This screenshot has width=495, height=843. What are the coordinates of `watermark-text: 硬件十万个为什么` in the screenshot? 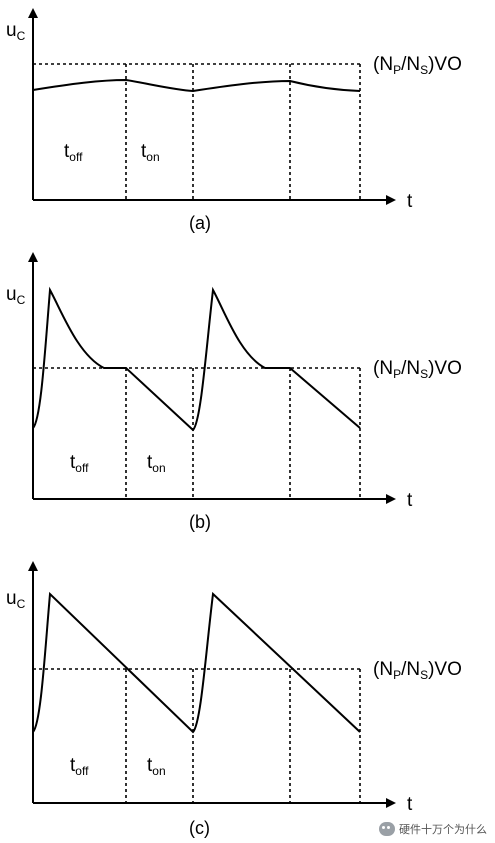 It's located at (443, 829).